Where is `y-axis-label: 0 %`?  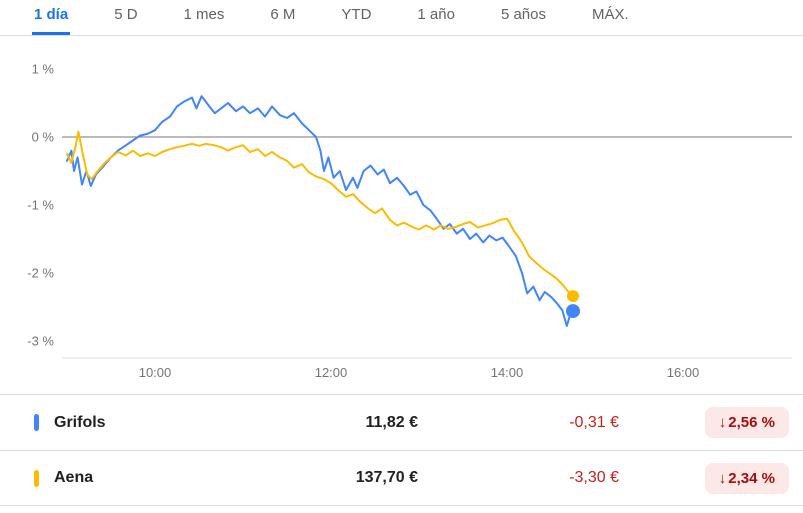
y-axis-label: 0 % is located at coordinates (43, 137).